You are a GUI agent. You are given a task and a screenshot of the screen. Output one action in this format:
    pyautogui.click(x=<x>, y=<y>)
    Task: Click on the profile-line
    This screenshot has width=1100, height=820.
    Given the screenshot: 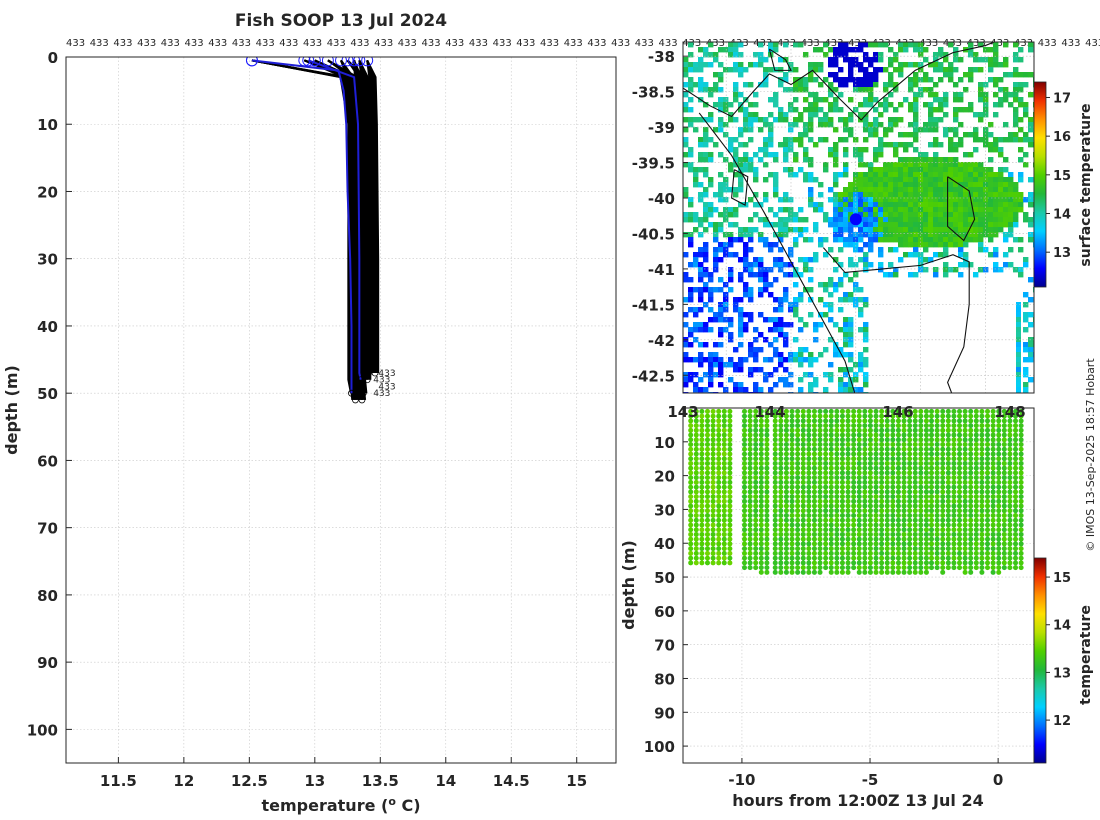 What is the action you would take?
    pyautogui.click(x=358, y=230)
    